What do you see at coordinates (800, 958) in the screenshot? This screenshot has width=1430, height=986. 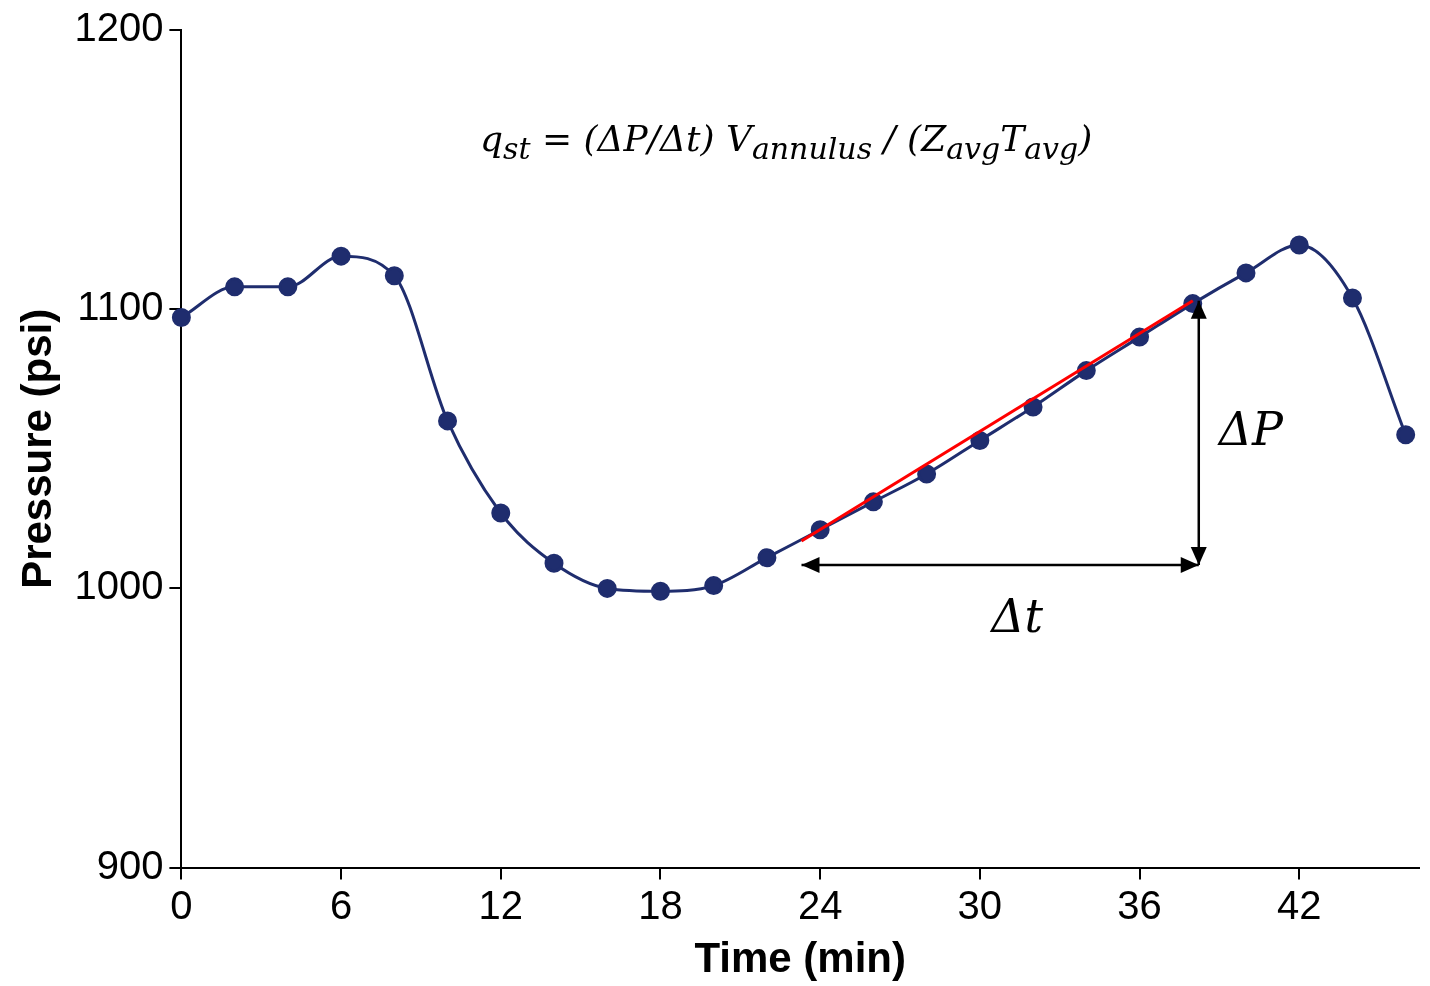 I see `x-axis-title: Time (min)` at bounding box center [800, 958].